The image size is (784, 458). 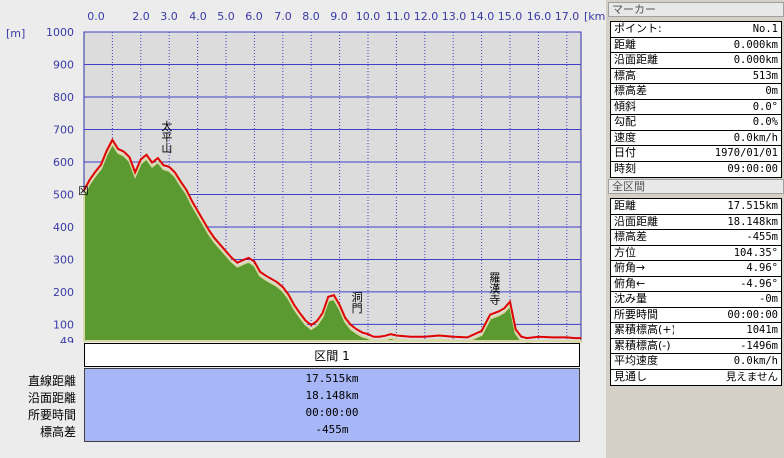 What do you see at coordinates (762, 268) in the screenshot?
I see `row-value: 4.96°` at bounding box center [762, 268].